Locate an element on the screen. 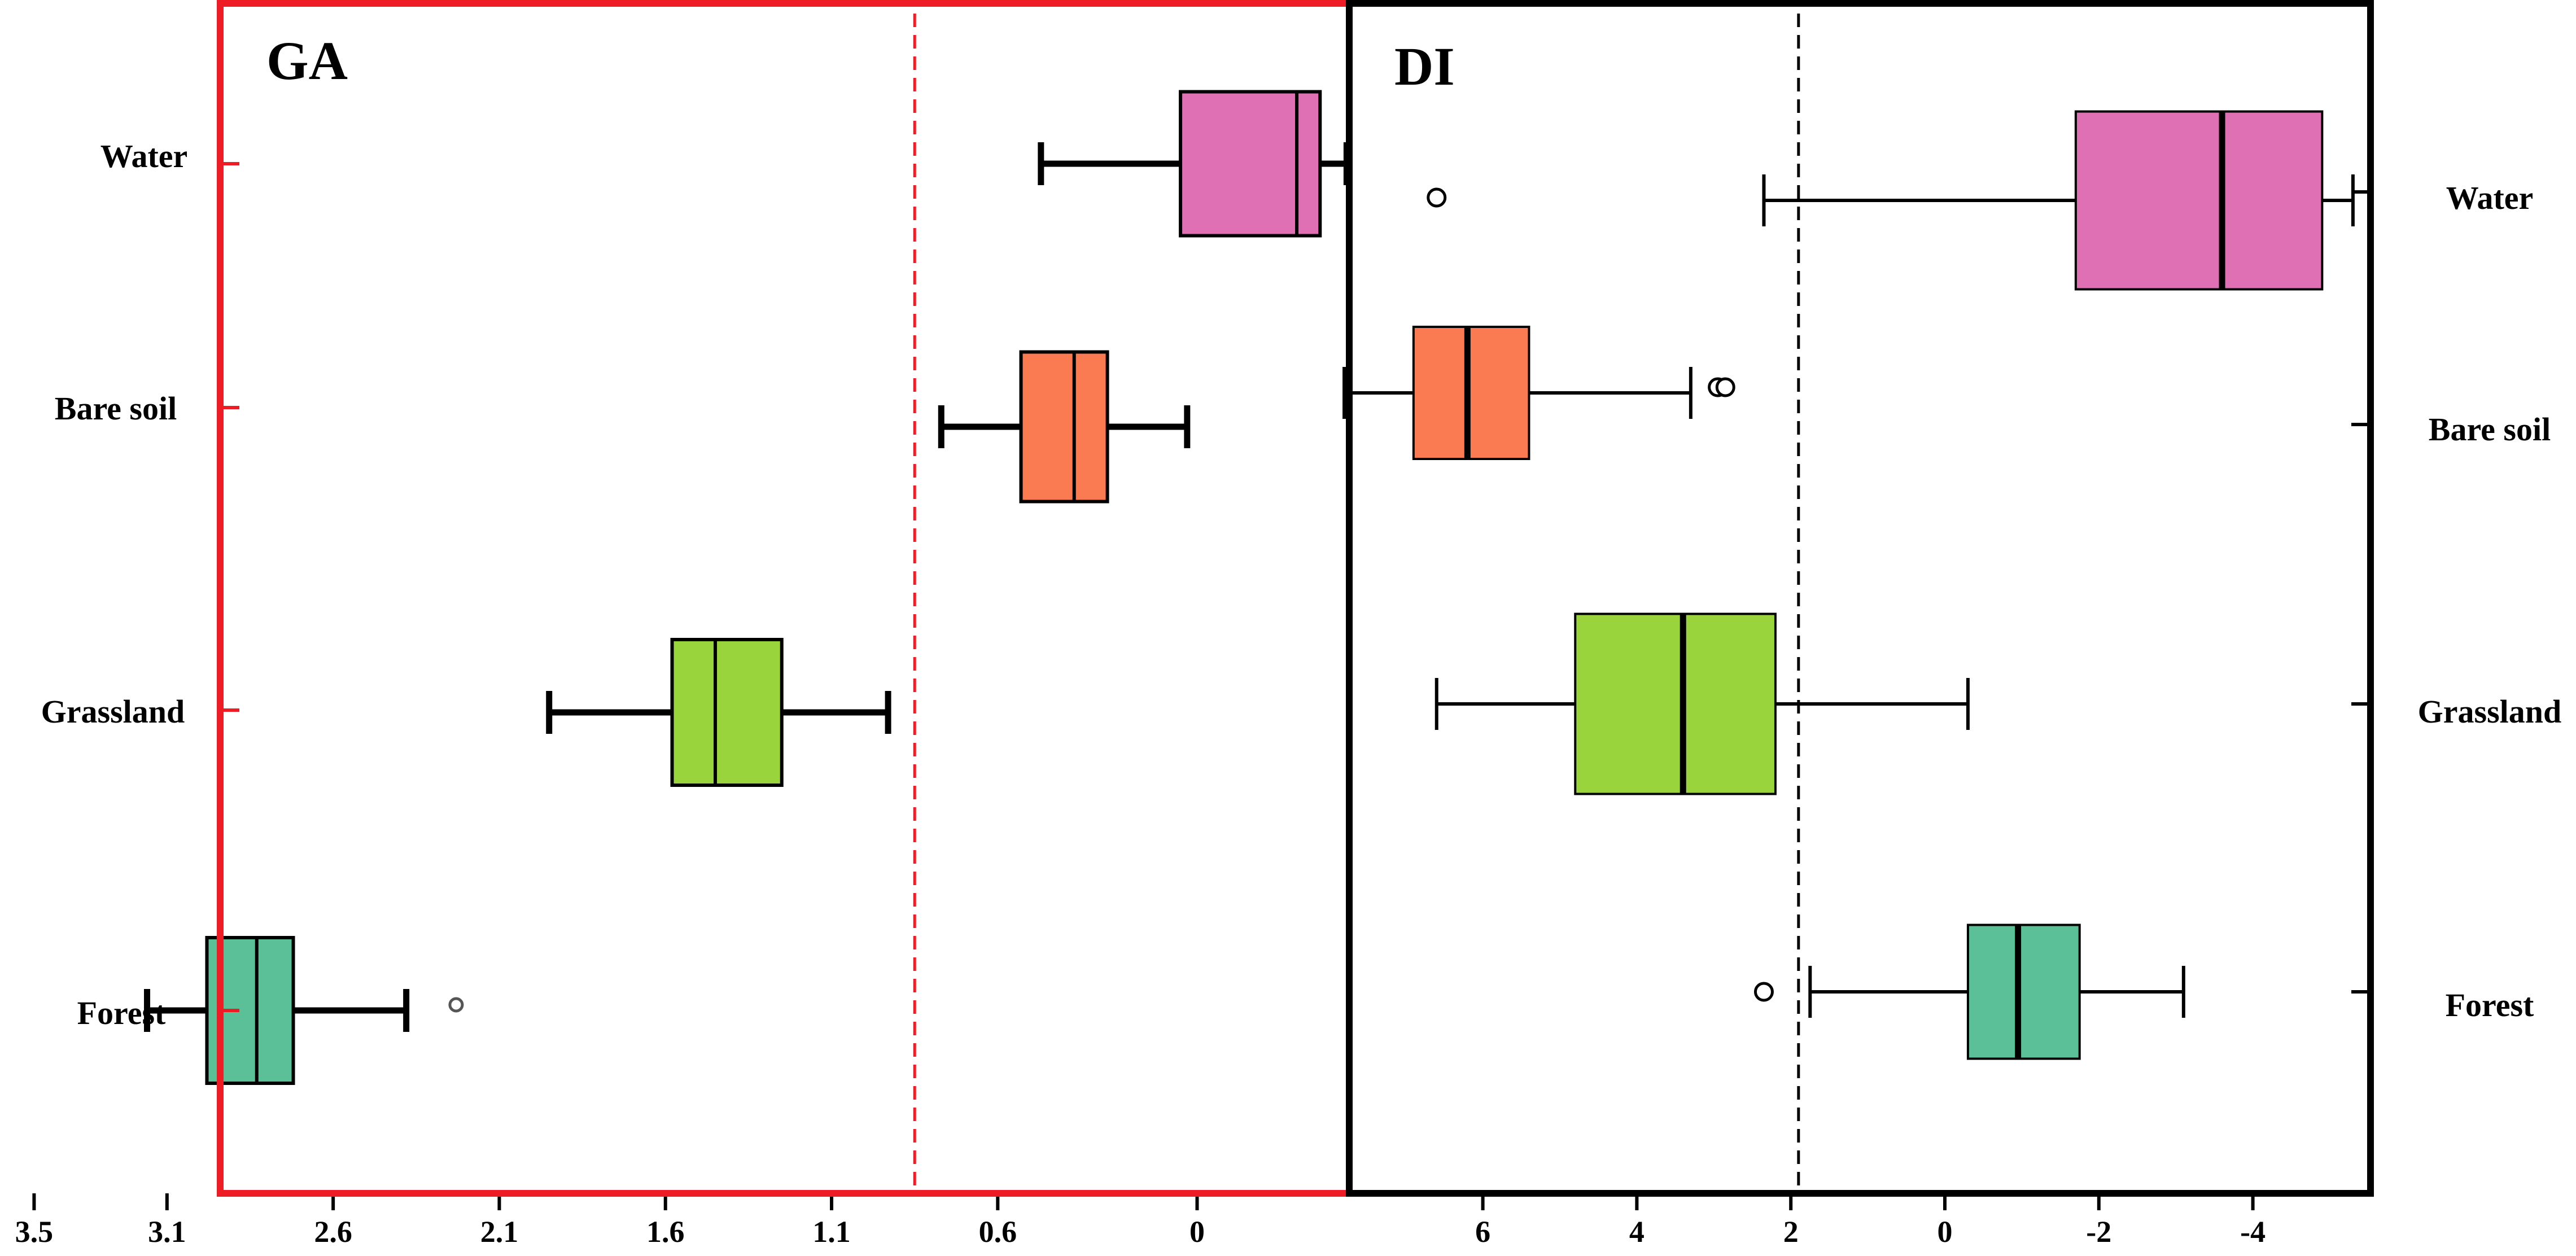 This screenshot has height=1256, width=2576. di-box-forest is located at coordinates (1969, 992).